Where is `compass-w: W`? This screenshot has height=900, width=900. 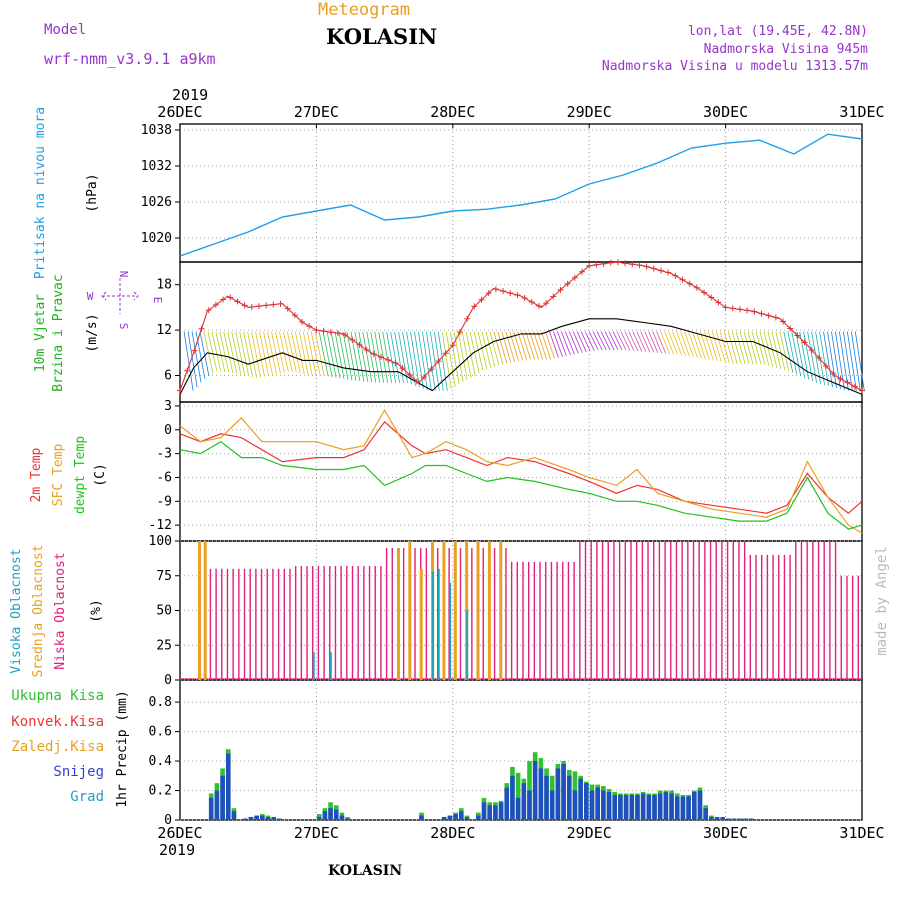
compass-w: W is located at coordinates (90, 296).